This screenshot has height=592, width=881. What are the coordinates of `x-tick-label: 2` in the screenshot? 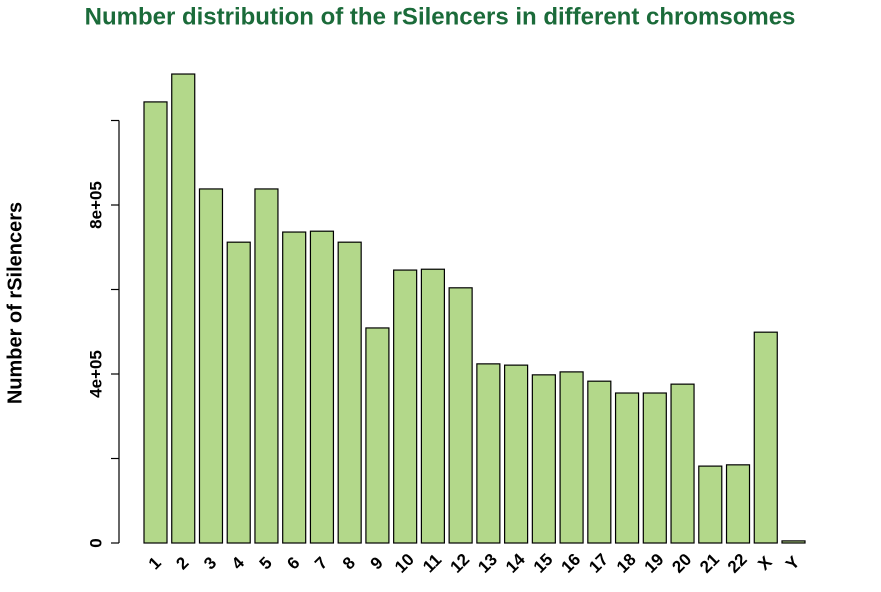 It's located at (182, 563).